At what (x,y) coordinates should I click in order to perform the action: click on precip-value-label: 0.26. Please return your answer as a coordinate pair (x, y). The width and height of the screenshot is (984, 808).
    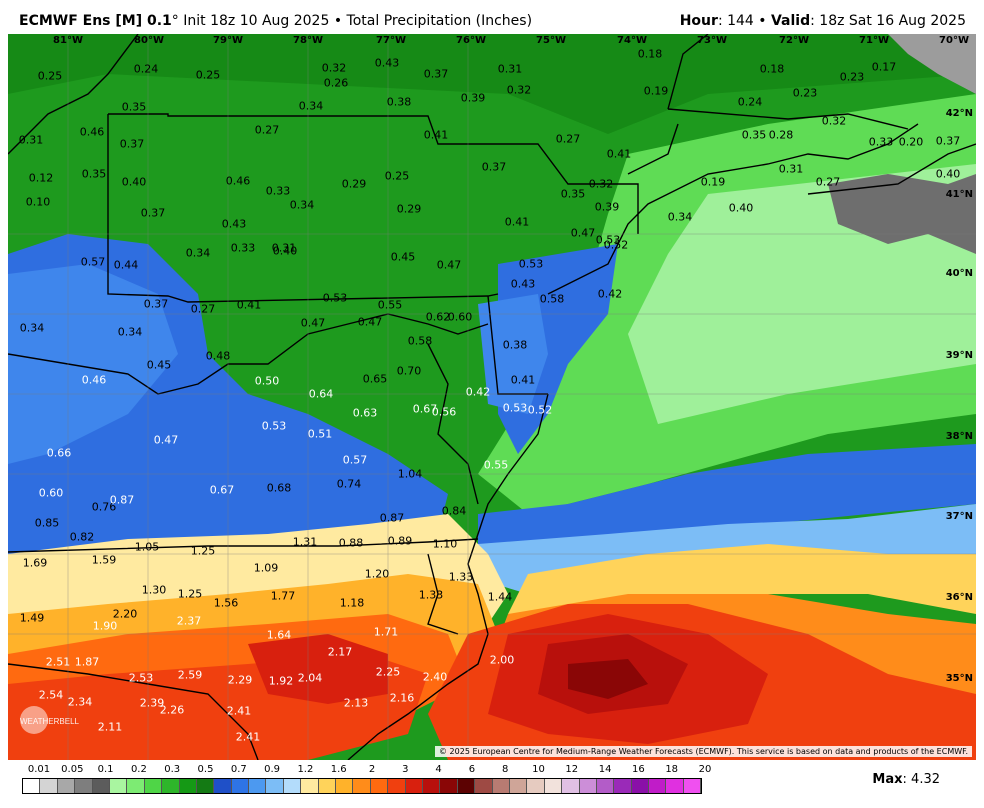
    Looking at the image, I should click on (336, 83).